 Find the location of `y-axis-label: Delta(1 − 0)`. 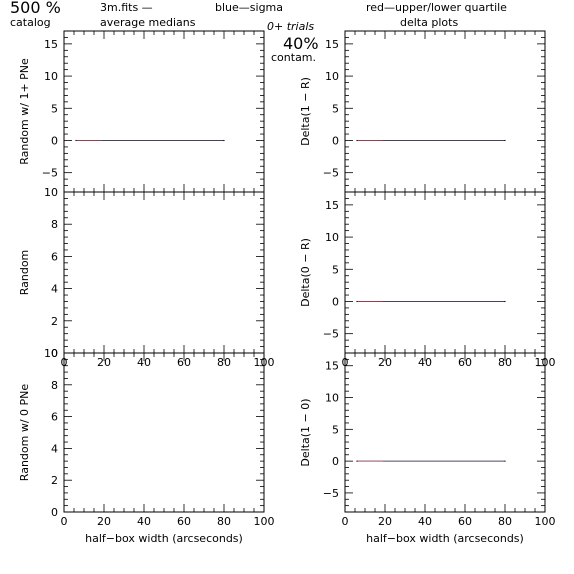

y-axis-label: Delta(1 − 0) is located at coordinates (305, 432).